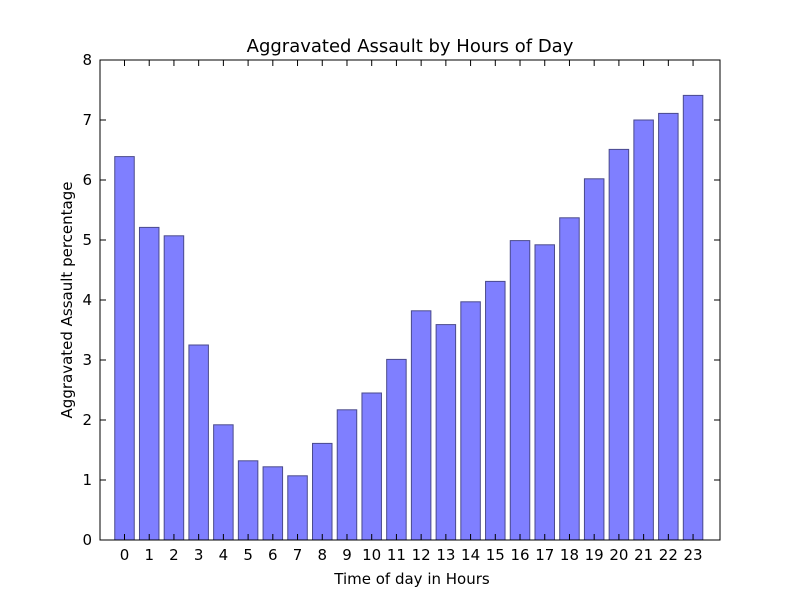  I want to click on x-tick-label: 19, so click(594, 555).